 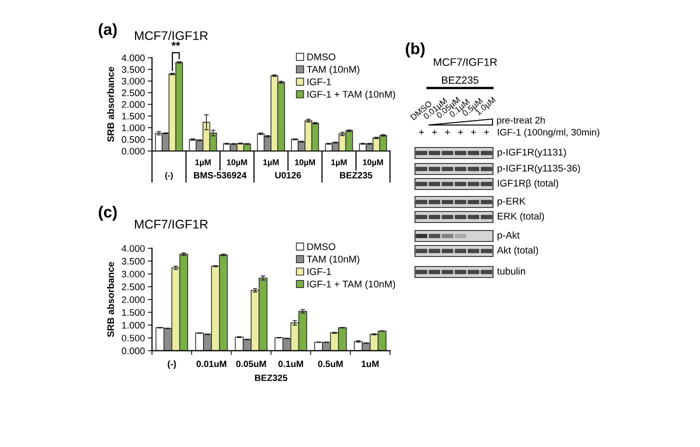 What do you see at coordinates (532, 153) in the screenshot?
I see `text: p-IGF1R(y1131)` at bounding box center [532, 153].